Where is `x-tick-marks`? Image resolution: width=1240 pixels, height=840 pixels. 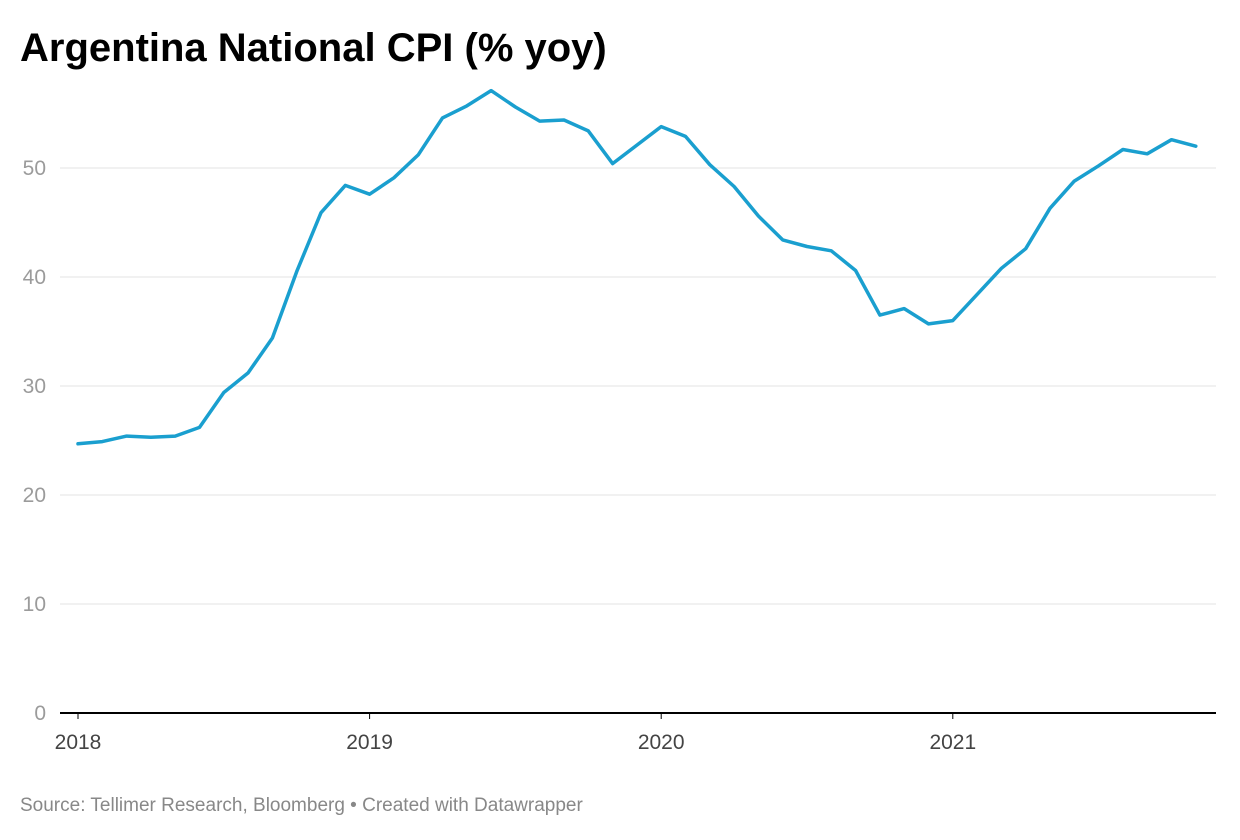
x-tick-marks is located at coordinates (515, 716).